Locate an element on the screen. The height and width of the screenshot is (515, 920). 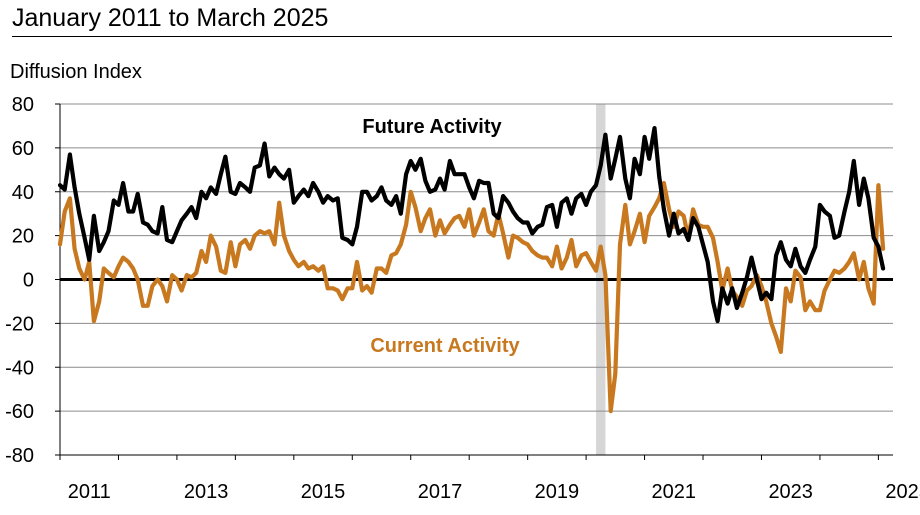
y-tick-label: -40 is located at coordinates (19, 368).